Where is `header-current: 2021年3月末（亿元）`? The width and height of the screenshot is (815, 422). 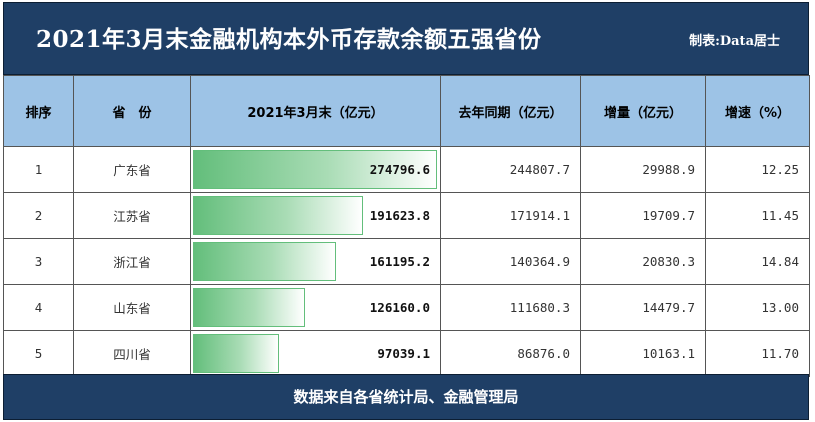
header-current: 2021年3月末（亿元） is located at coordinates (315, 111).